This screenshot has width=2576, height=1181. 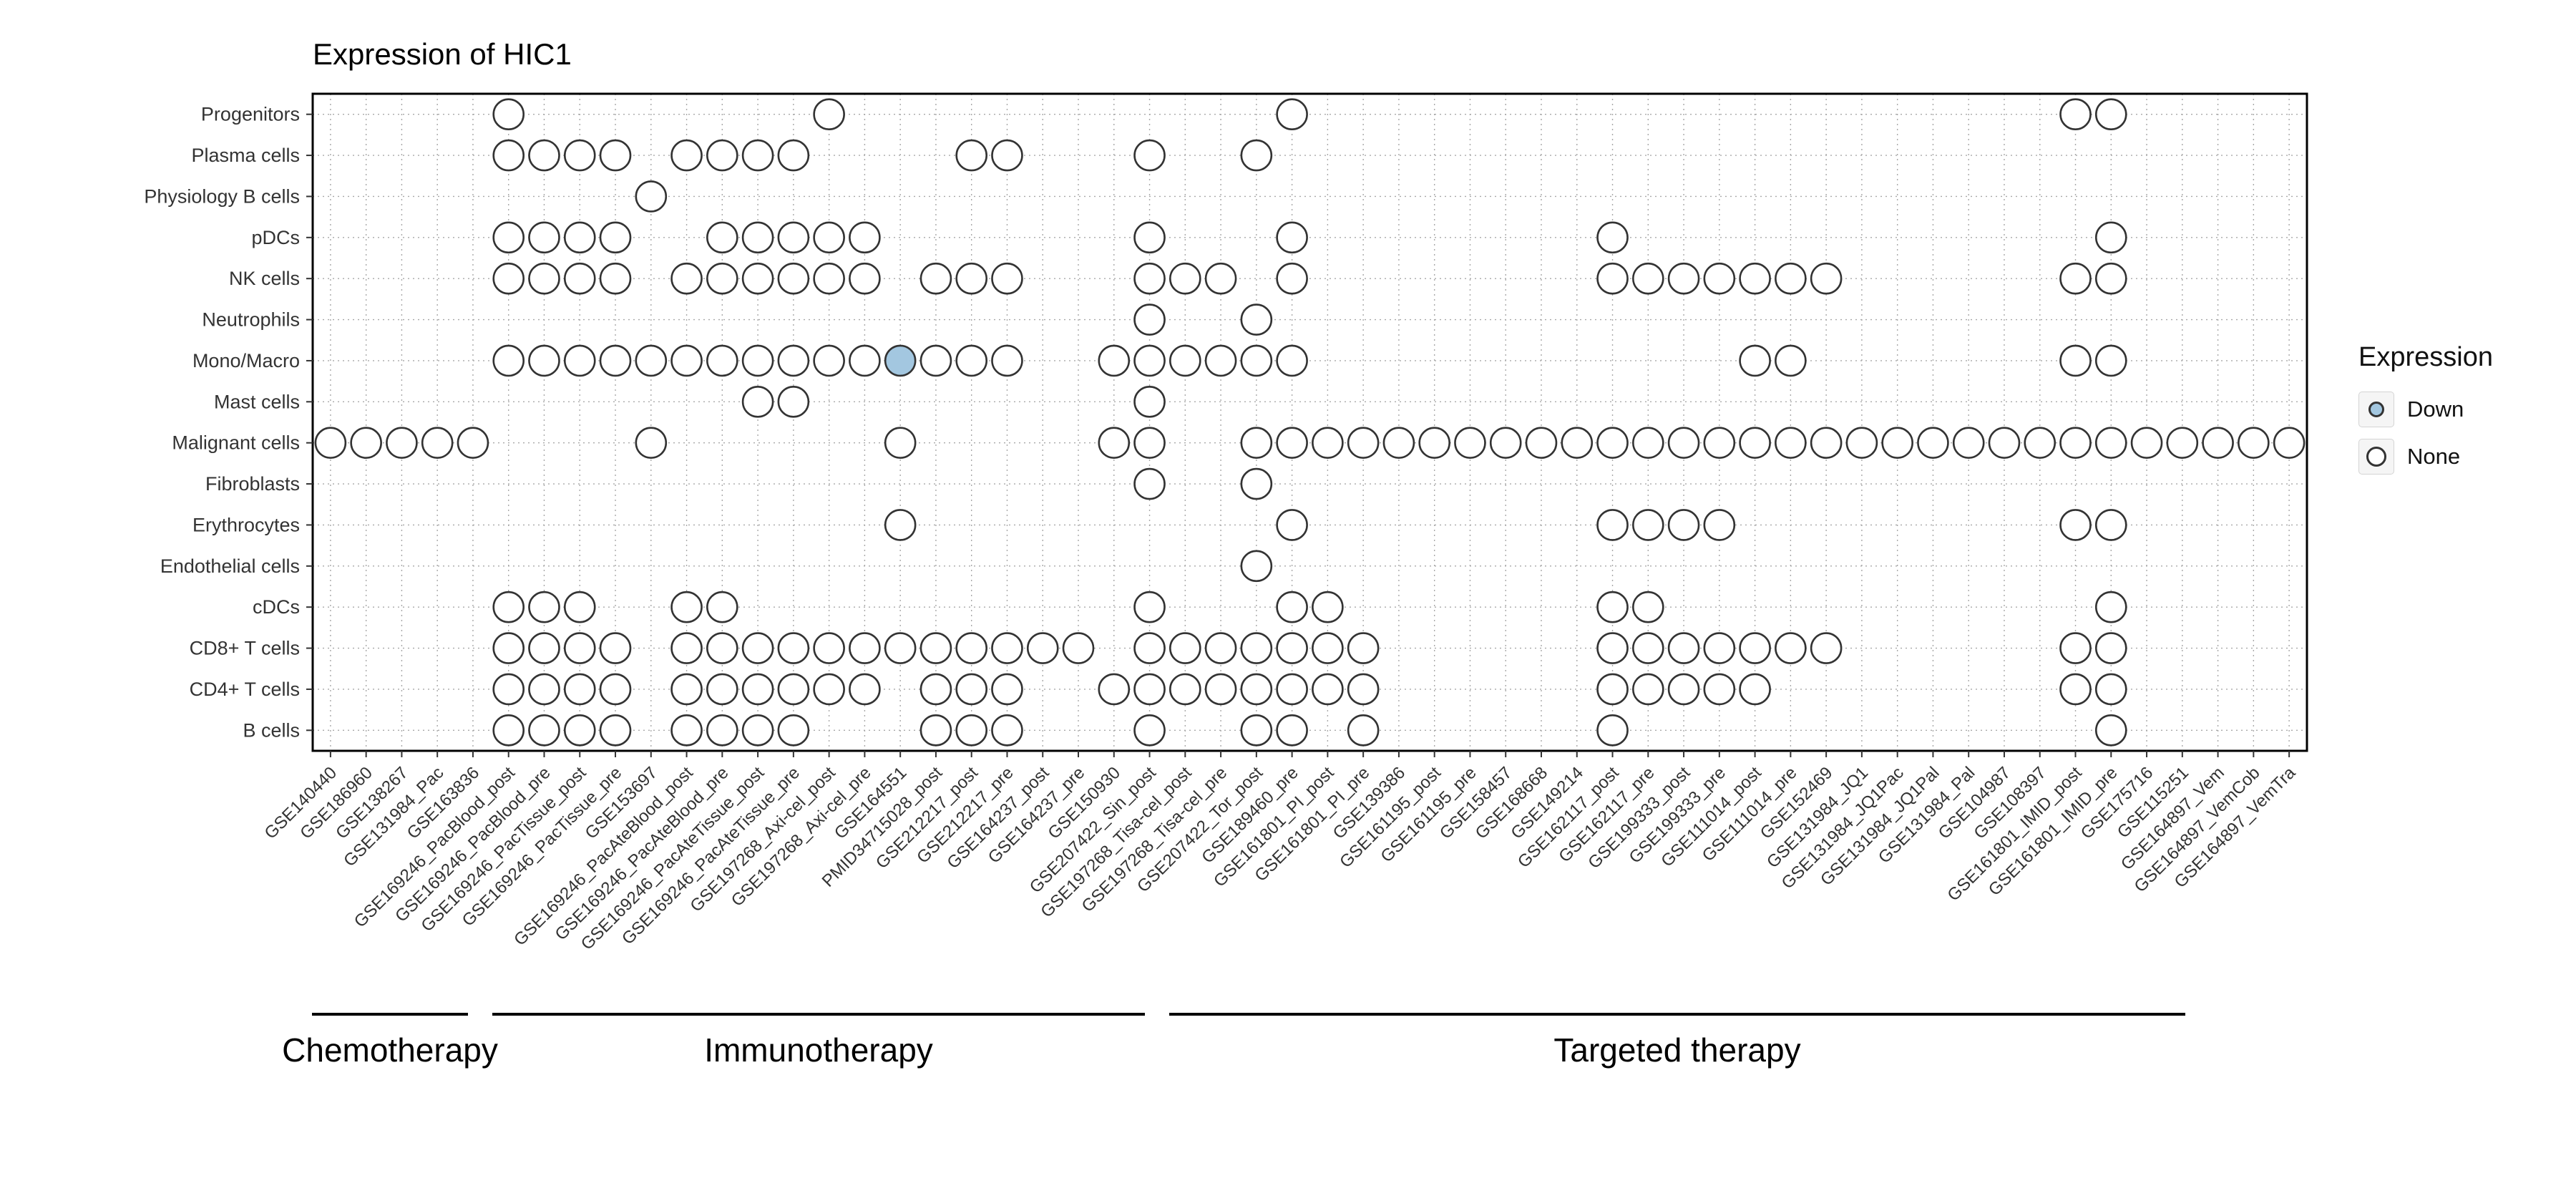 I want to click on group-label: Immunotherapy, so click(x=818, y=1050).